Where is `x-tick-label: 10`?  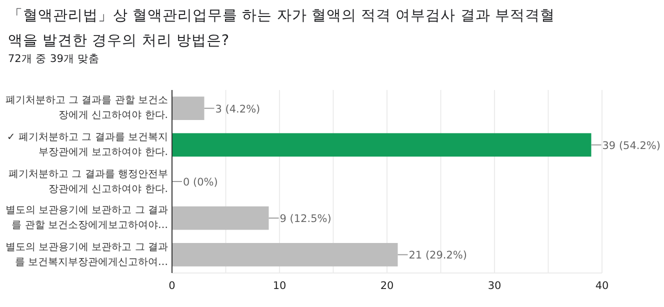 x-tick-label: 10 is located at coordinates (279, 286).